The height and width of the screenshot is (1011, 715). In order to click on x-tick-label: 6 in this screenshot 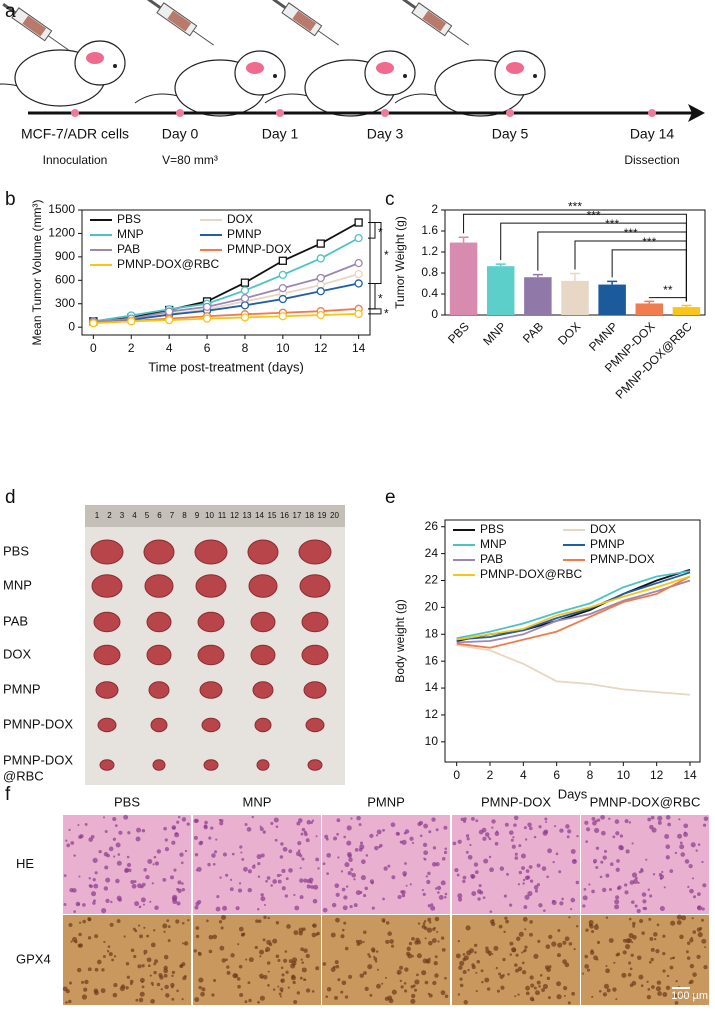, I will do `click(556, 775)`.